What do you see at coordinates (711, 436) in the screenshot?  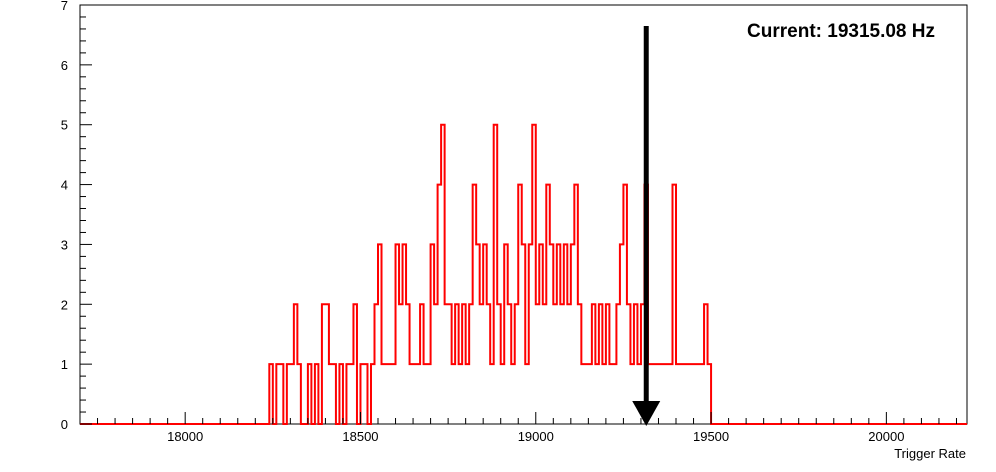 I see `x-tick-label: 19500` at bounding box center [711, 436].